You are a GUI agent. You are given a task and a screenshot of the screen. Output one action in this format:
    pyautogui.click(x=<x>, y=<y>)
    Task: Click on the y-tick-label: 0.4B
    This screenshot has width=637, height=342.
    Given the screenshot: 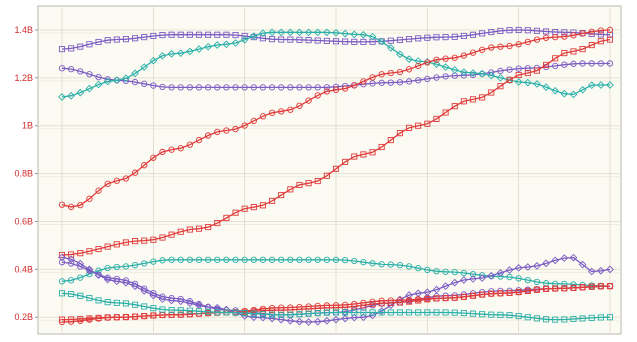 What is the action you would take?
    pyautogui.click(x=23, y=269)
    